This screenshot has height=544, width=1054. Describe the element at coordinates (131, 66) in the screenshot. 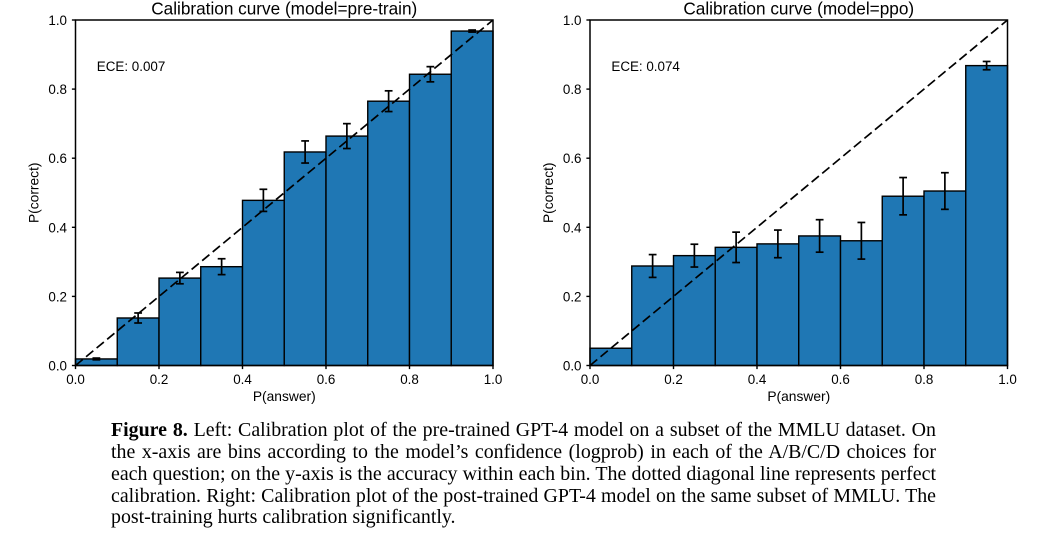

I see `svg-text: ECE: 0.007` at that location.